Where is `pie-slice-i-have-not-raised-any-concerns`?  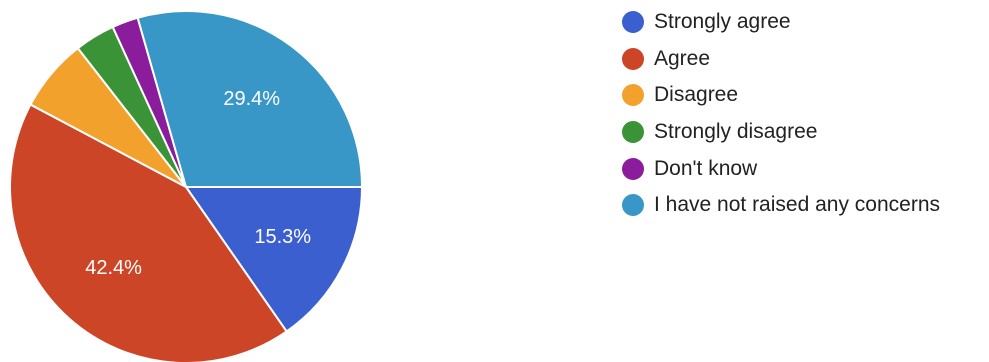 pie-slice-i-have-not-raised-any-concerns is located at coordinates (250, 99).